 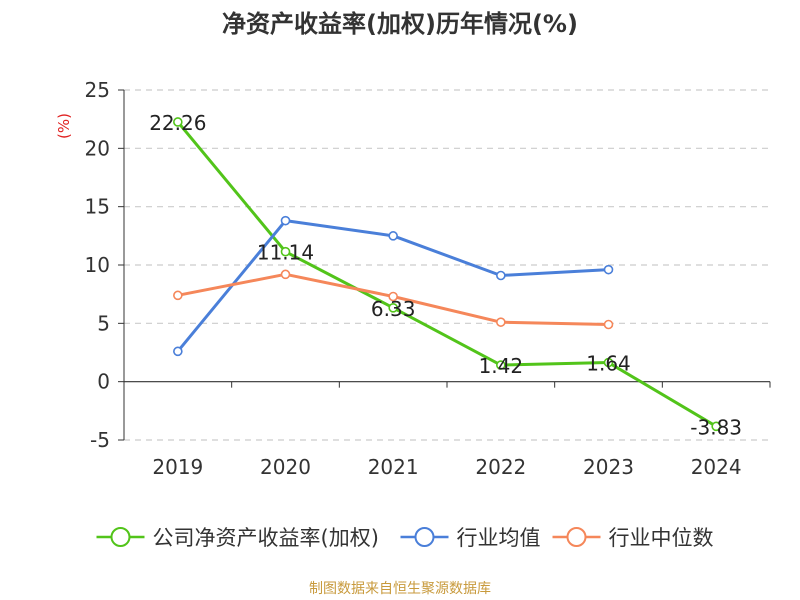 I want to click on y-tick-label: 10, so click(x=97, y=265).